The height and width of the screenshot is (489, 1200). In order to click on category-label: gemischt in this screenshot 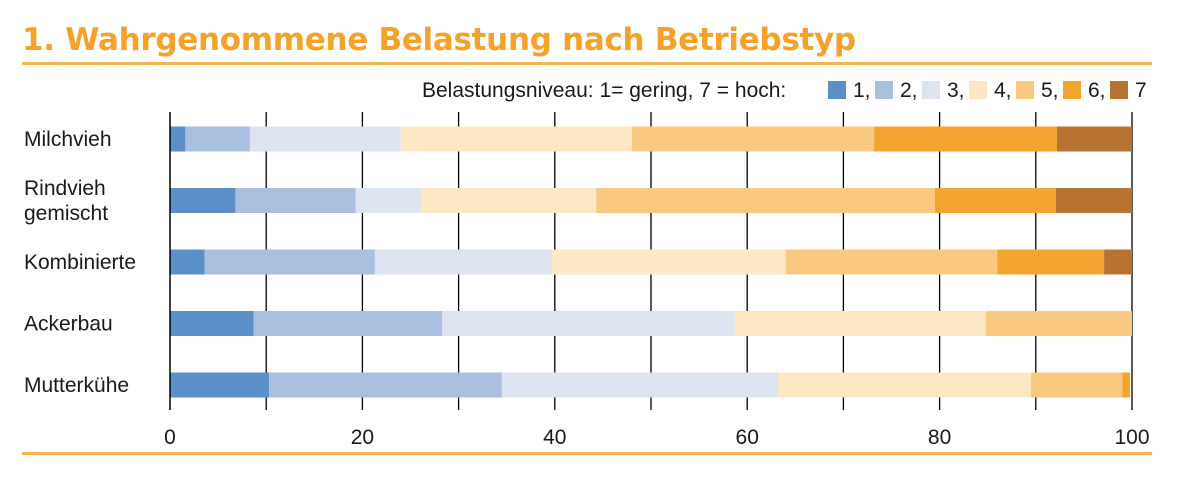, I will do `click(66, 213)`.